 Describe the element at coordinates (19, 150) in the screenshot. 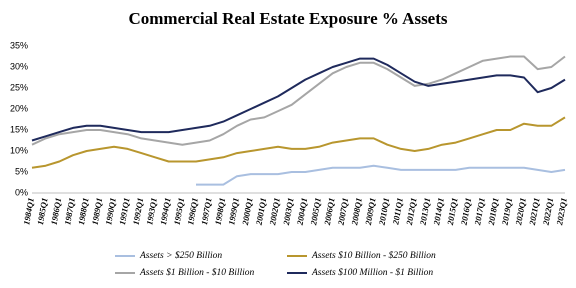

I see `y-tick-label: 10%` at that location.